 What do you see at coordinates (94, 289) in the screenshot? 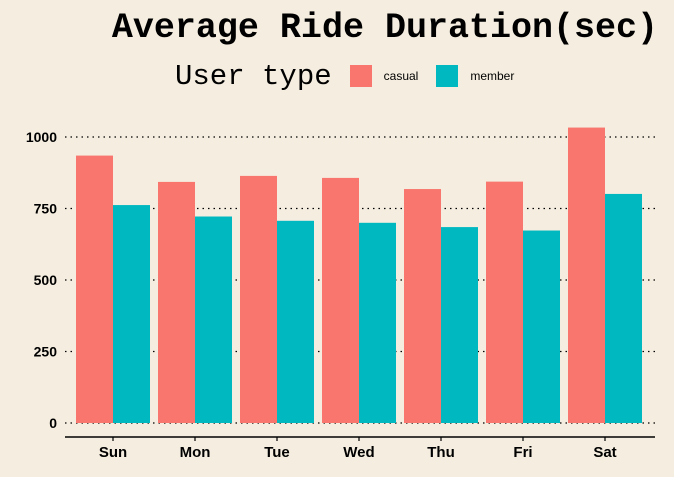
I see `bar-casual-sun` at bounding box center [94, 289].